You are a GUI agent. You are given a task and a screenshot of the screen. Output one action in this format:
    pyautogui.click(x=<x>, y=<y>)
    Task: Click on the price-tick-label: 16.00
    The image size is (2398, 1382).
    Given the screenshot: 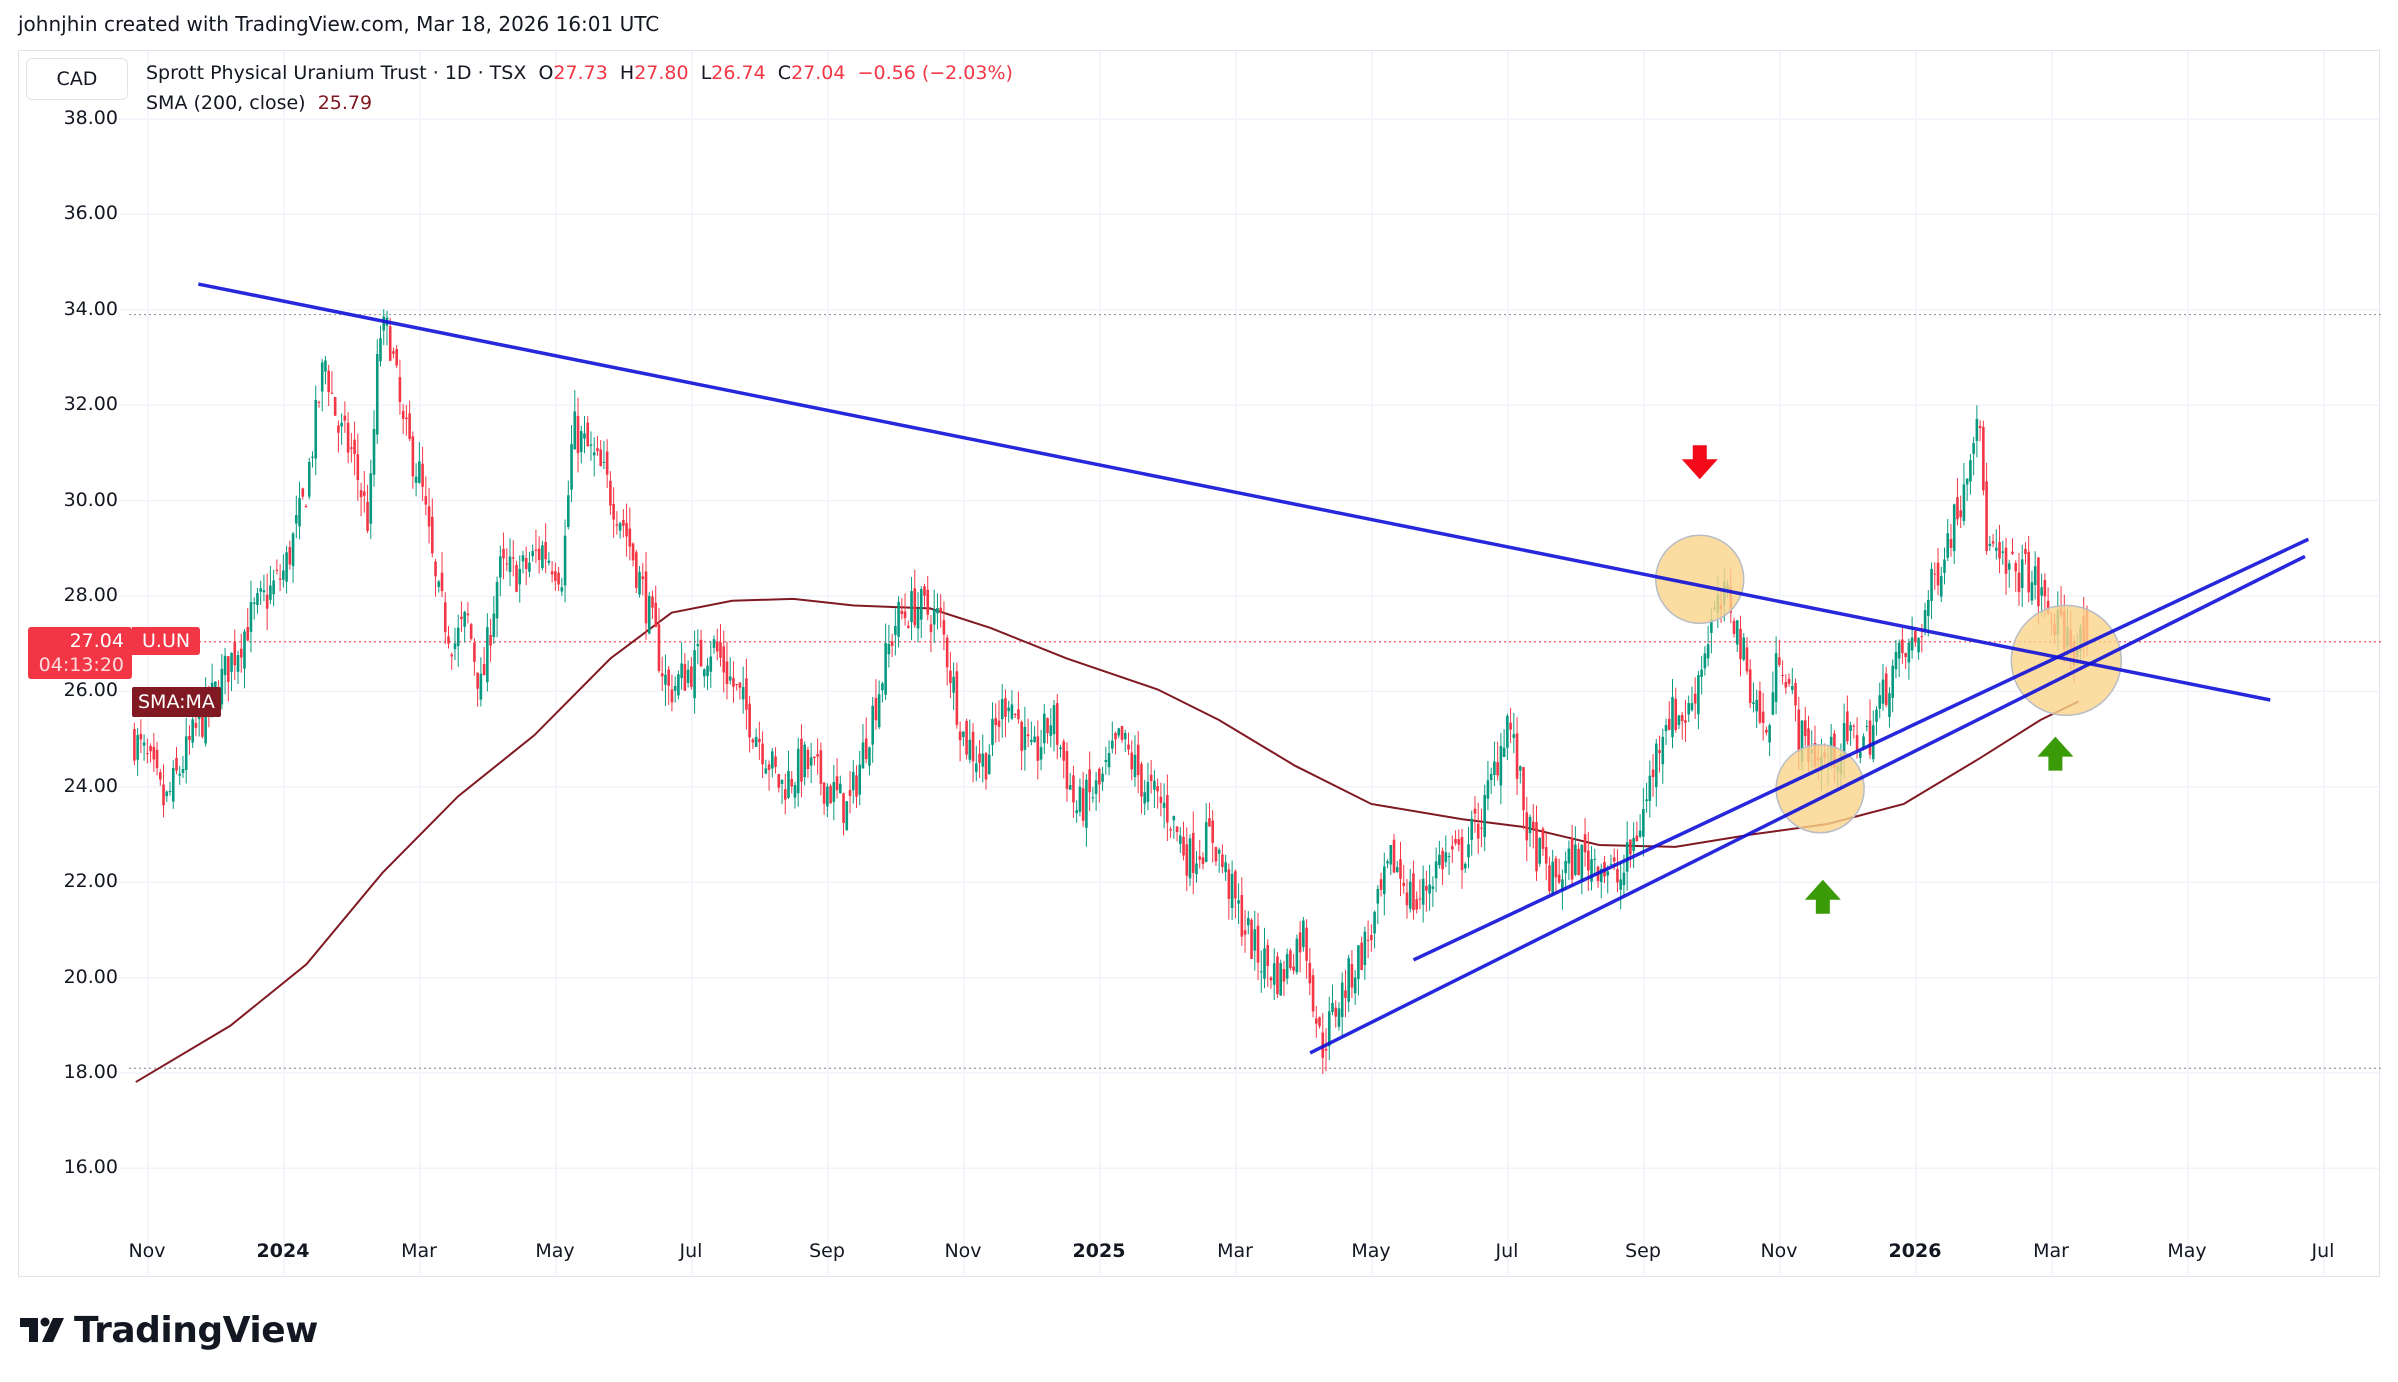 What is the action you would take?
    pyautogui.click(x=90, y=1167)
    